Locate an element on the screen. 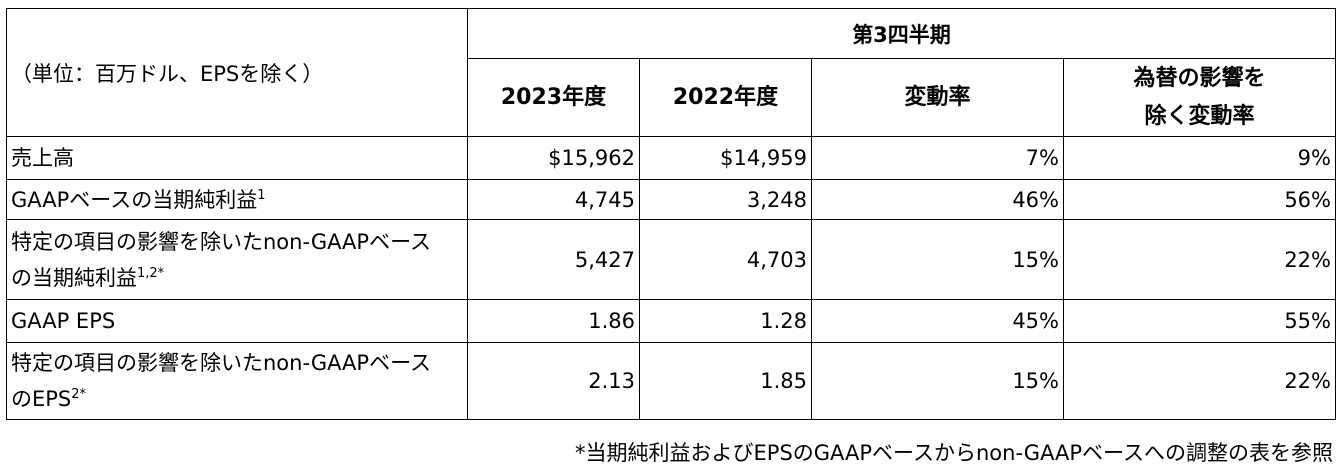 This screenshot has height=471, width=1341. table-row-gaap-net-income: GAAPベースの当期純利益1 4,745 3,248 46% 56% is located at coordinates (671, 199).